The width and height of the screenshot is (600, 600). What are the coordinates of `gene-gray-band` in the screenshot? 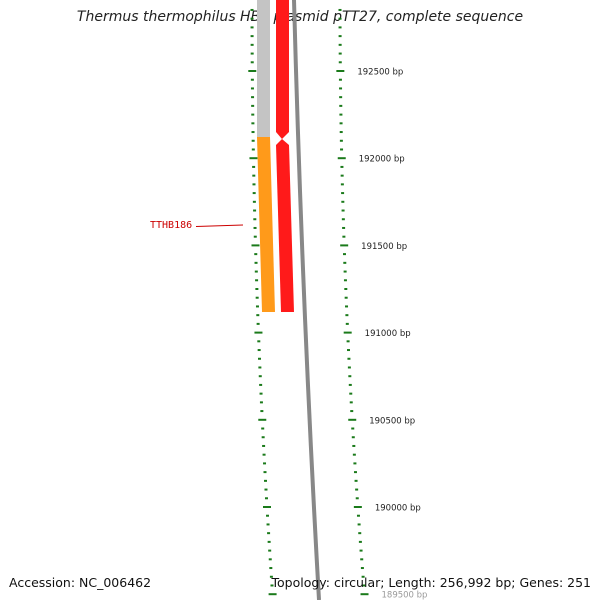 It's located at (263, 68).